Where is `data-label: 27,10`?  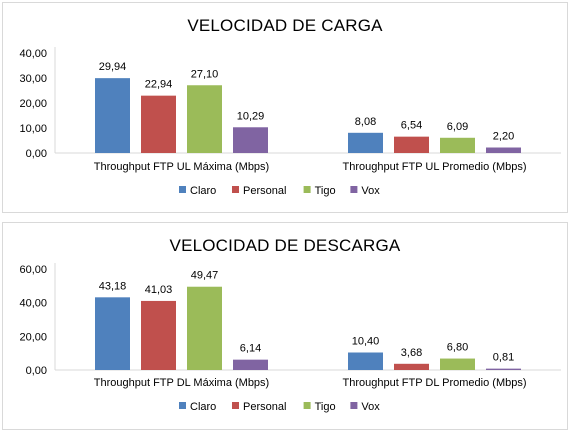 data-label: 27,10 is located at coordinates (205, 74).